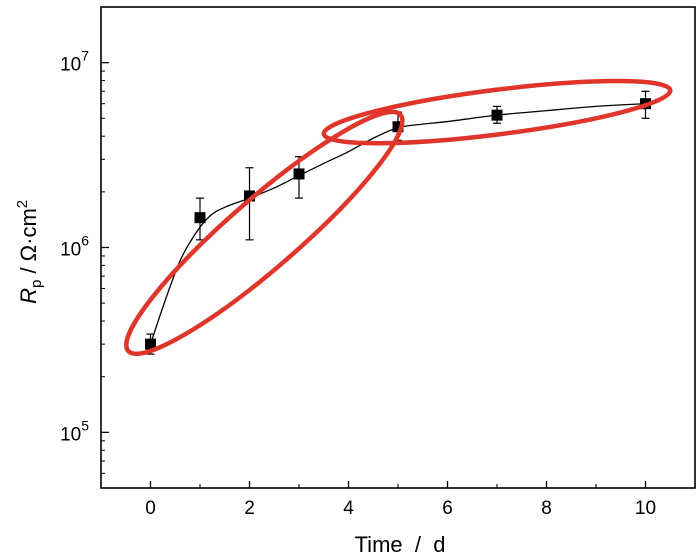  I want to click on y-axis-label-subscript: p, so click(36, 284).